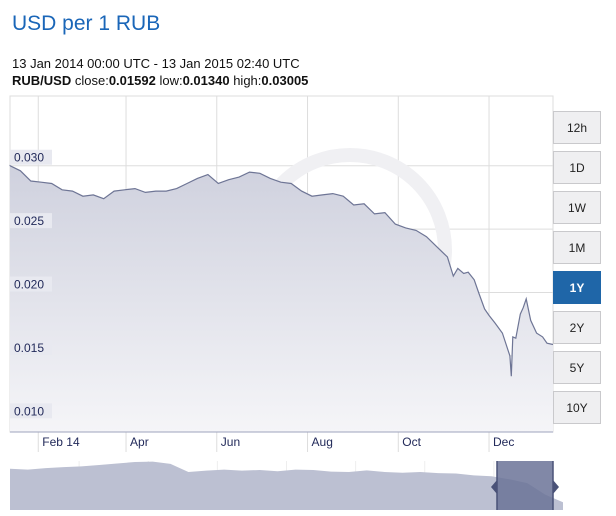 Image resolution: width=616 pixels, height=516 pixels. What do you see at coordinates (206, 80) in the screenshot?
I see `low-value: 0.01340` at bounding box center [206, 80].